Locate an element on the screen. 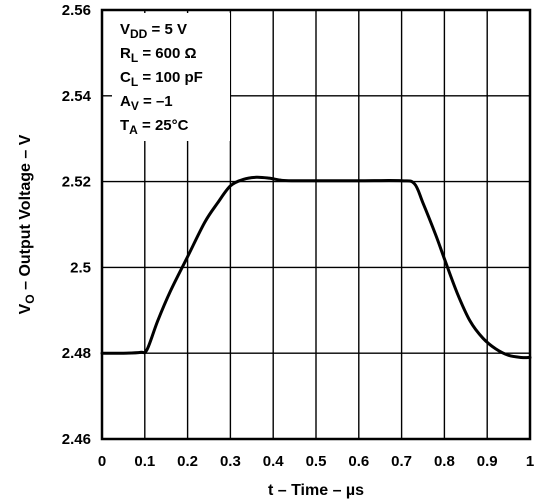  x-tick-label: 0.3 is located at coordinates (230, 461).